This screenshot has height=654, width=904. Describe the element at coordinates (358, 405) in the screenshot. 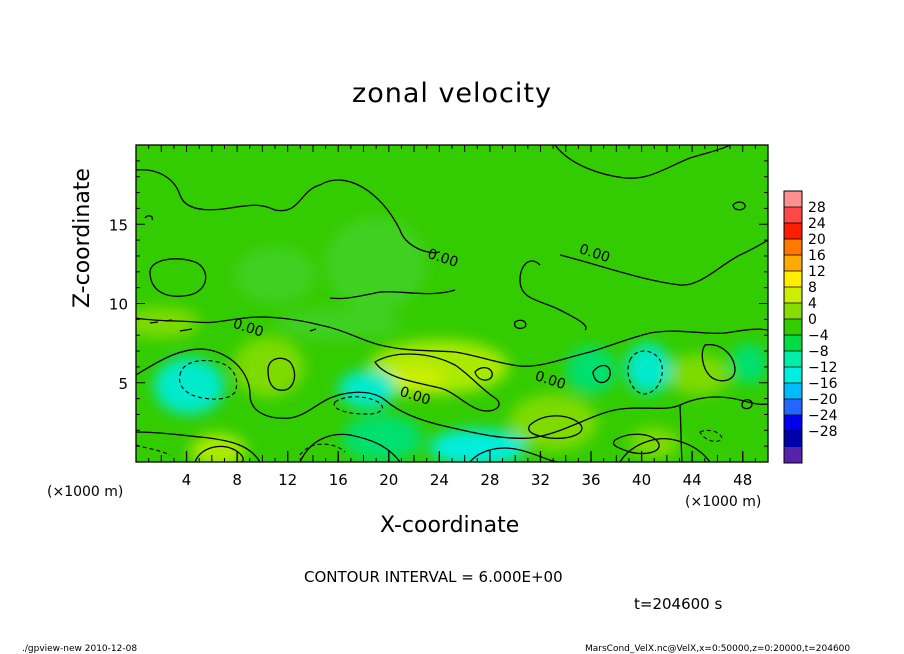

I see `neg-contour-center` at that location.